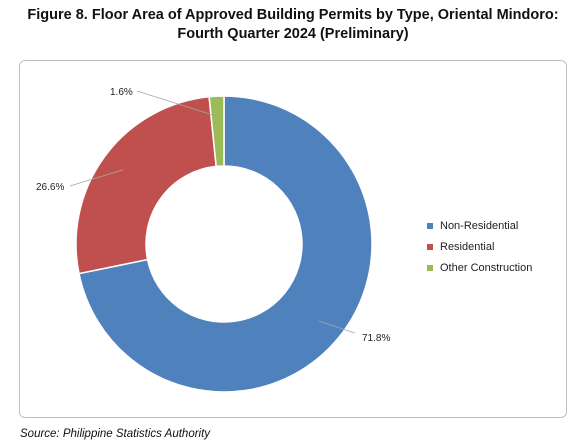 Image resolution: width=586 pixels, height=445 pixels. I want to click on legend-swatch-non-residential, so click(430, 225).